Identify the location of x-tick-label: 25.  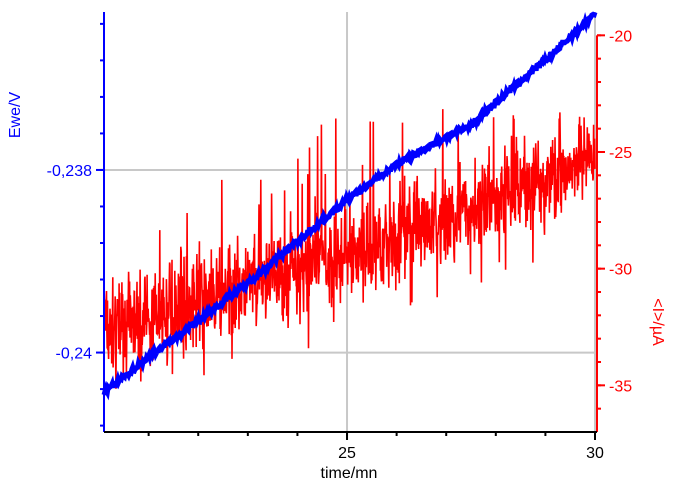
(347, 453).